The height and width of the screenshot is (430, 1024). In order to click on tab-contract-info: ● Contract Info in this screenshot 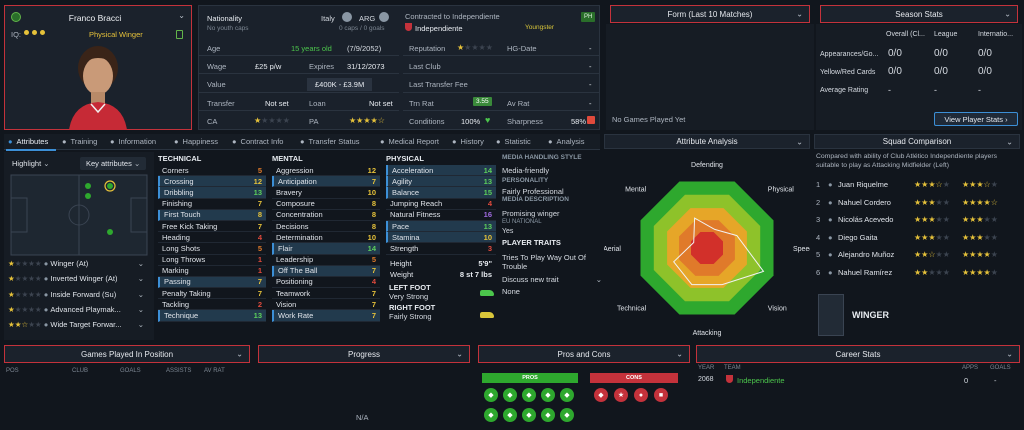, I will do `click(258, 141)`.